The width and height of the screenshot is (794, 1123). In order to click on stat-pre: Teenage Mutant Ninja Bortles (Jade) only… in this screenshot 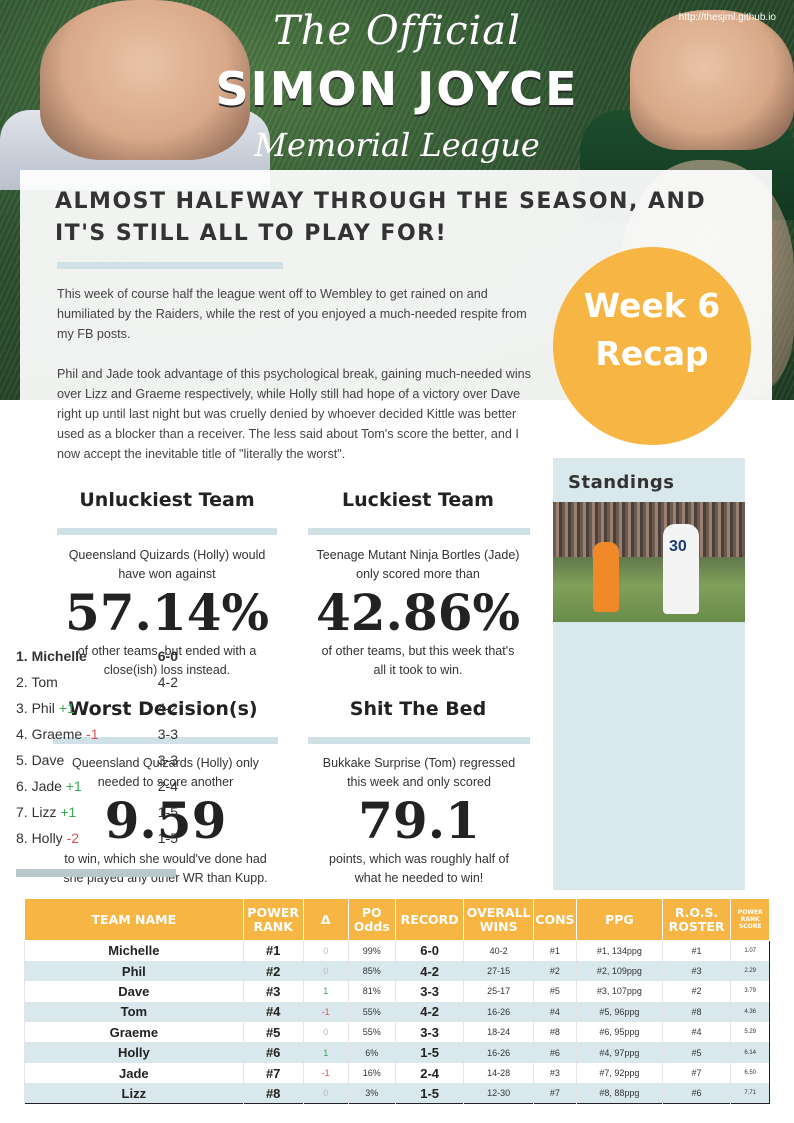, I will do `click(418, 564)`.